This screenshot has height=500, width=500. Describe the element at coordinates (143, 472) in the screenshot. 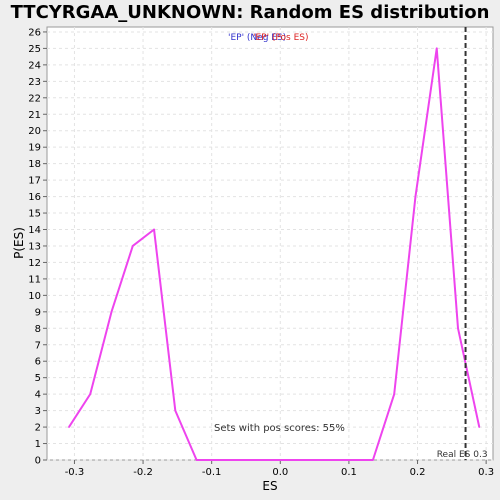

I see `x-tick-label: -0.2` at that location.